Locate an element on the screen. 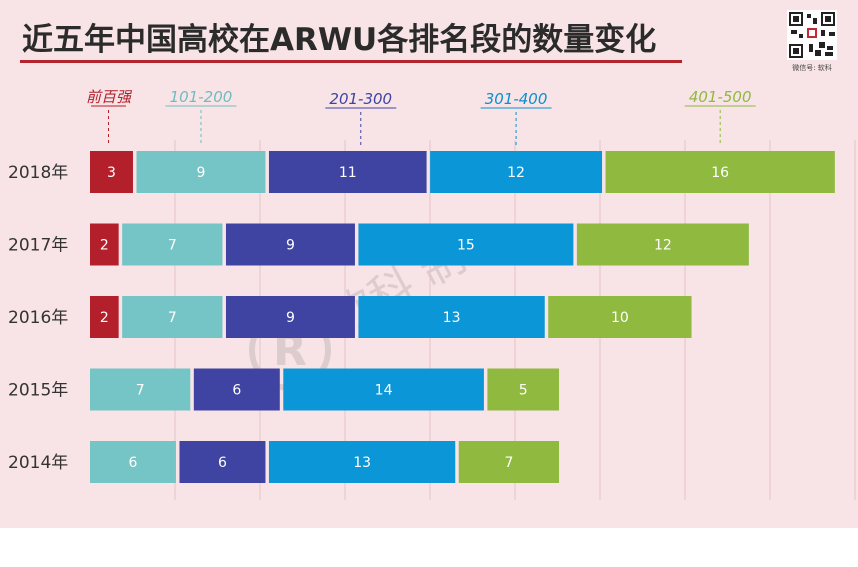  bar-value-label: 14 is located at coordinates (384, 391).